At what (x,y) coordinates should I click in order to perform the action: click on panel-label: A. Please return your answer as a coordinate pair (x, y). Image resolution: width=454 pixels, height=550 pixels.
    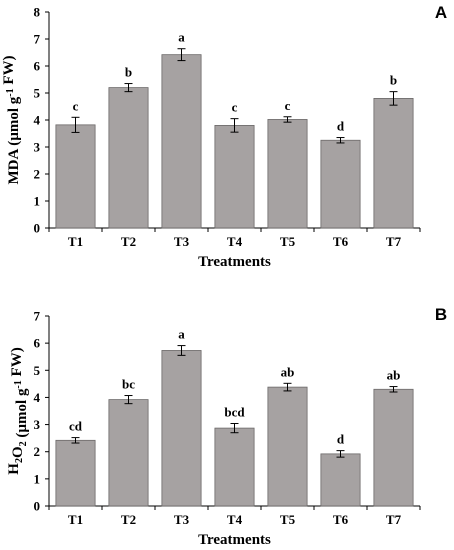
    Looking at the image, I should click on (441, 12).